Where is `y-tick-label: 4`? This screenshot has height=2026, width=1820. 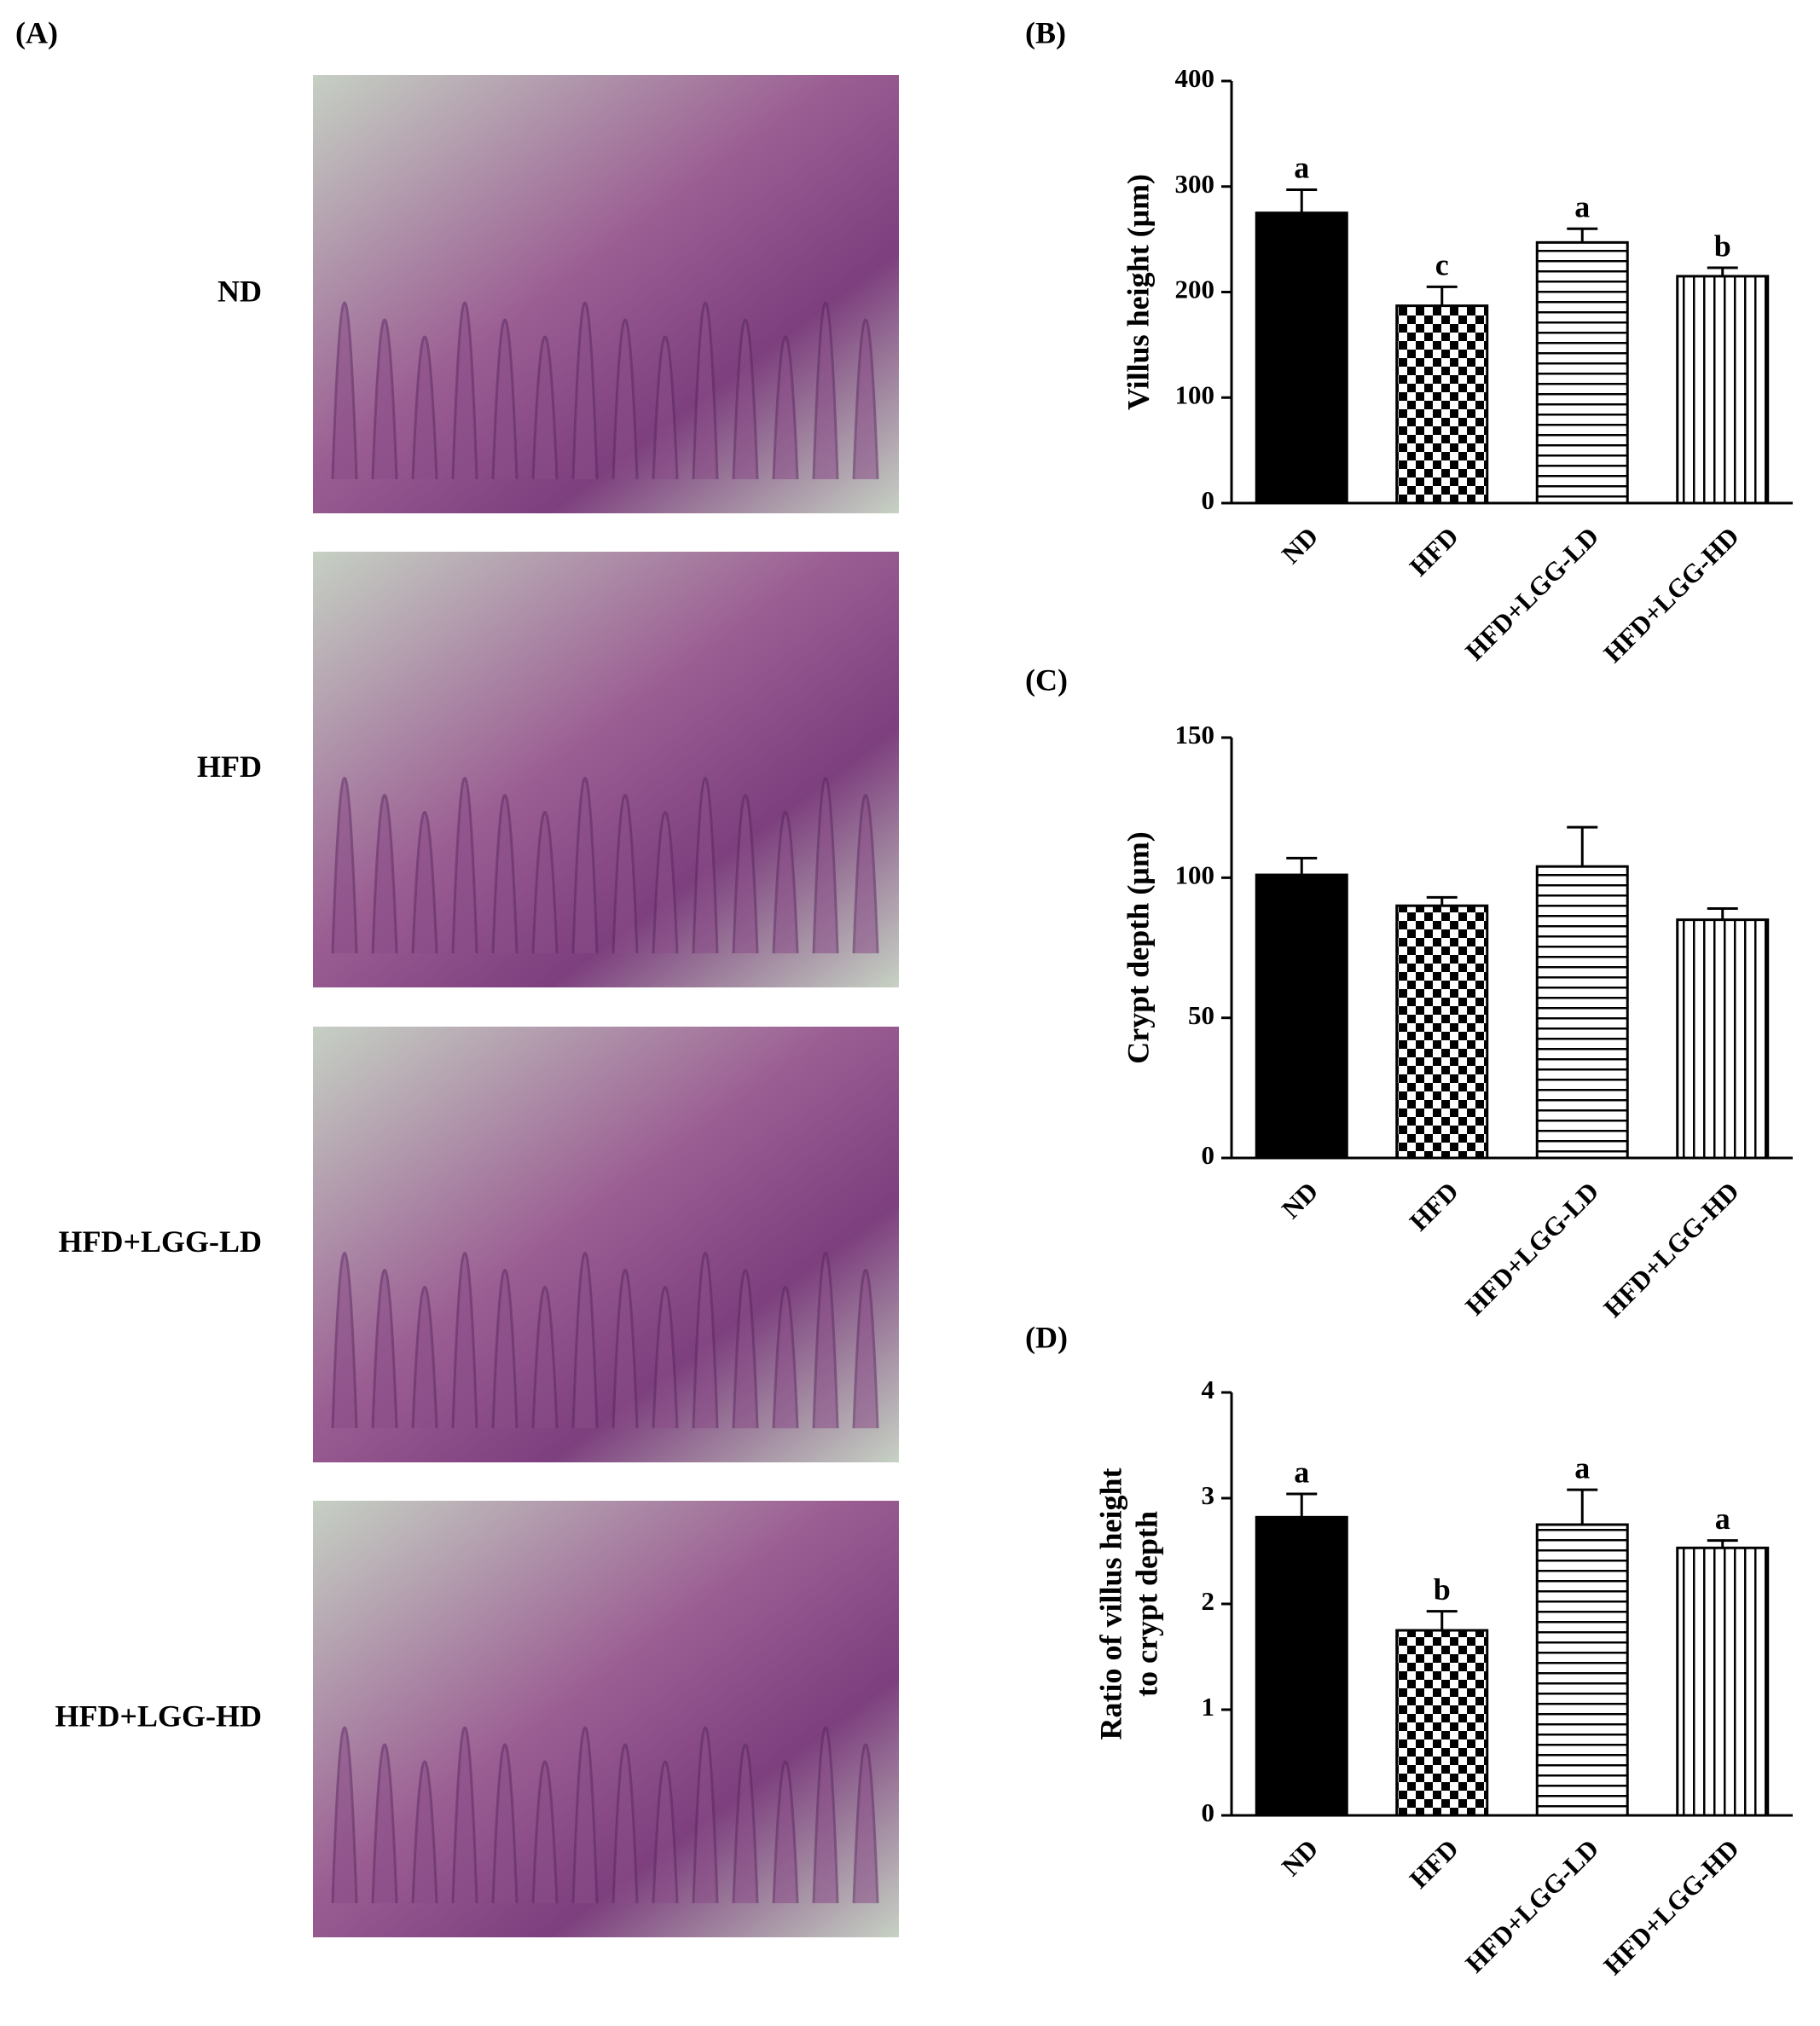 y-tick-label: 4 is located at coordinates (1208, 1389).